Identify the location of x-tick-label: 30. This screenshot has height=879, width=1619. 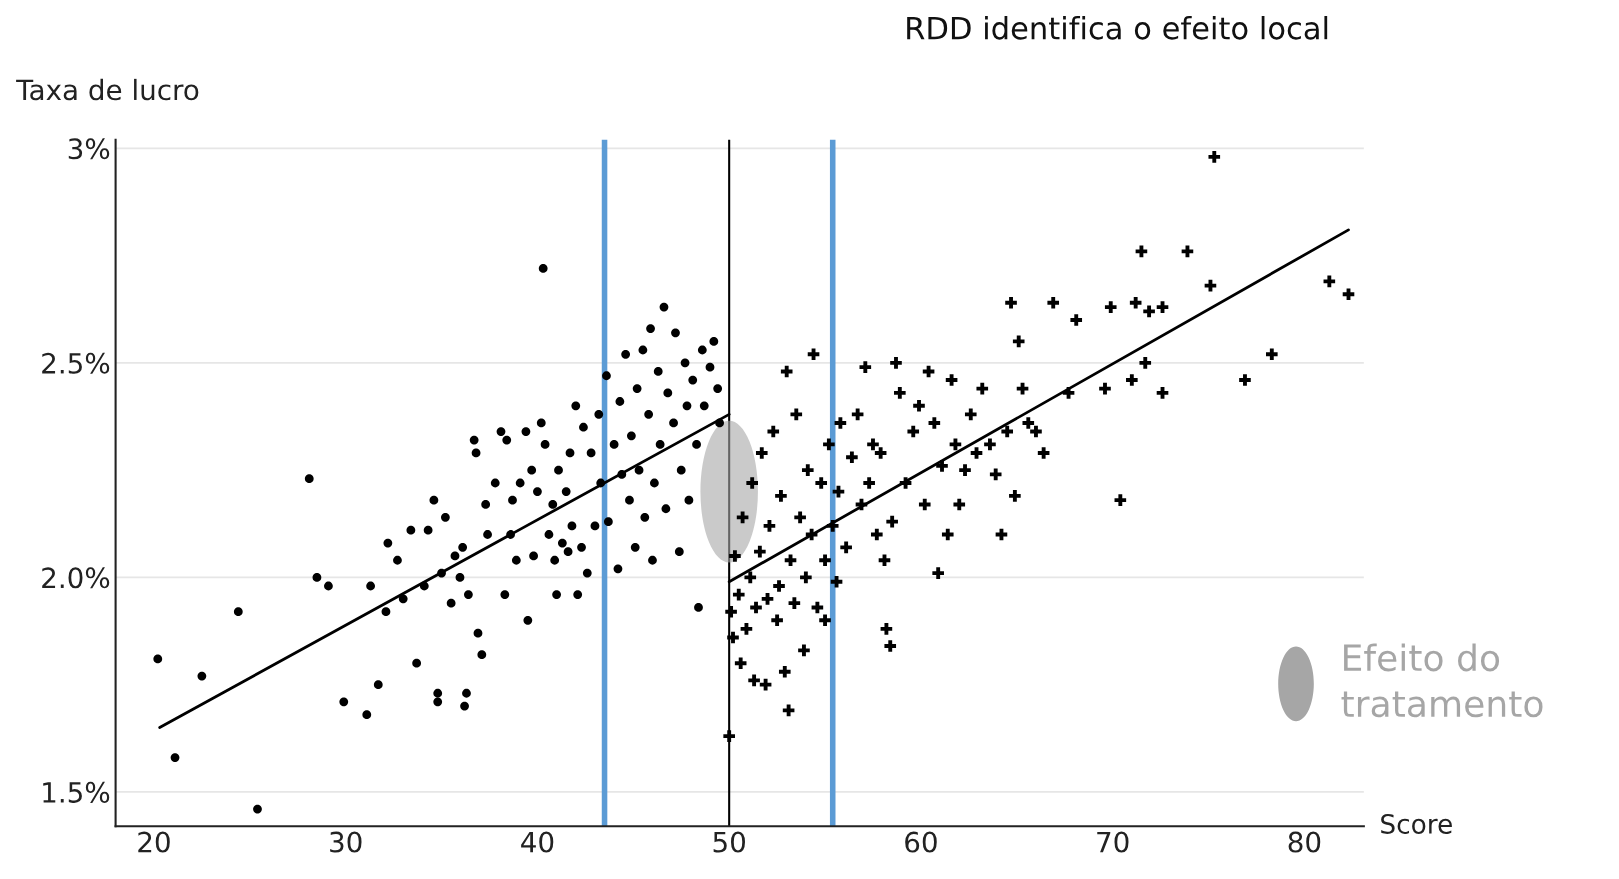
(346, 842).